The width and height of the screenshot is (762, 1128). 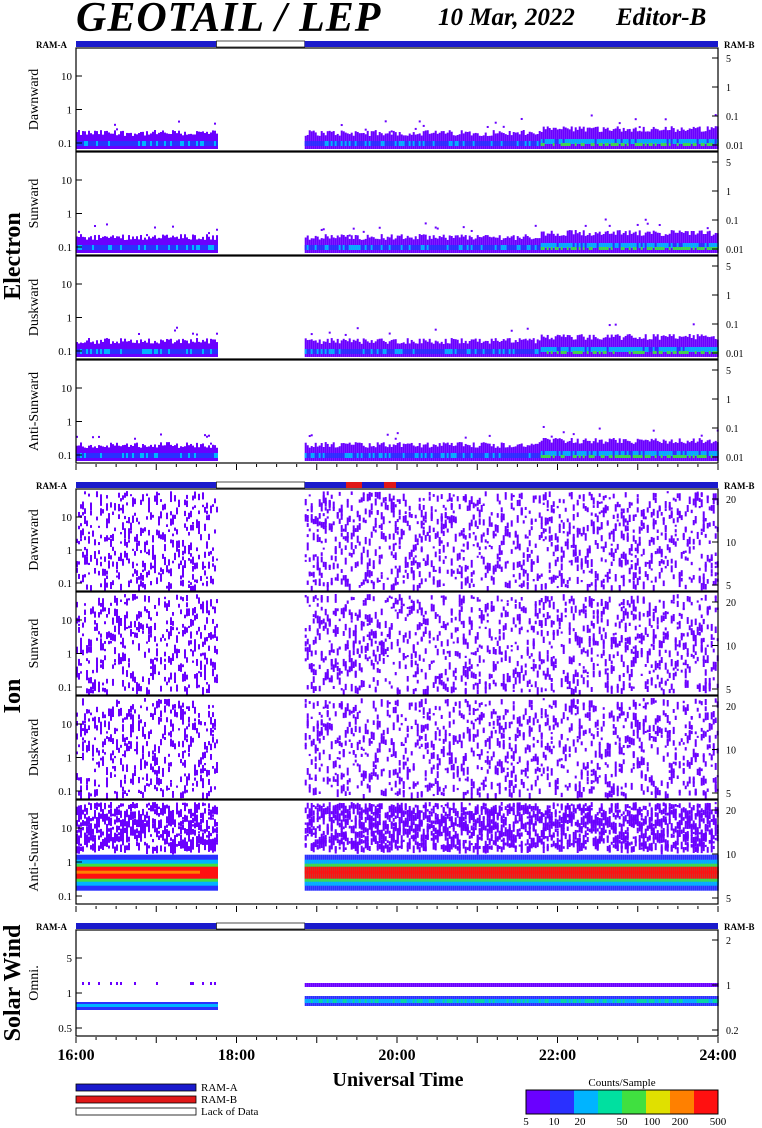 I want to click on panel-label: Sunward, so click(x=34, y=644).